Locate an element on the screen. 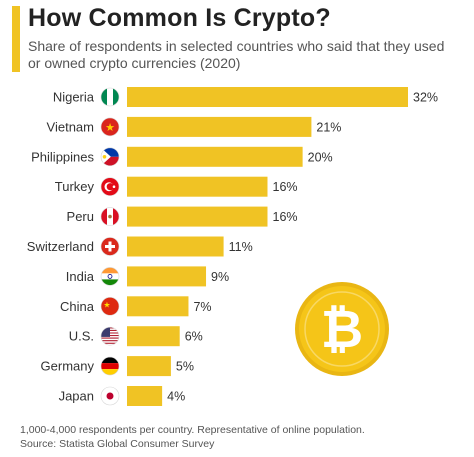  category-label-vietnam: Vietnam is located at coordinates (70, 126).